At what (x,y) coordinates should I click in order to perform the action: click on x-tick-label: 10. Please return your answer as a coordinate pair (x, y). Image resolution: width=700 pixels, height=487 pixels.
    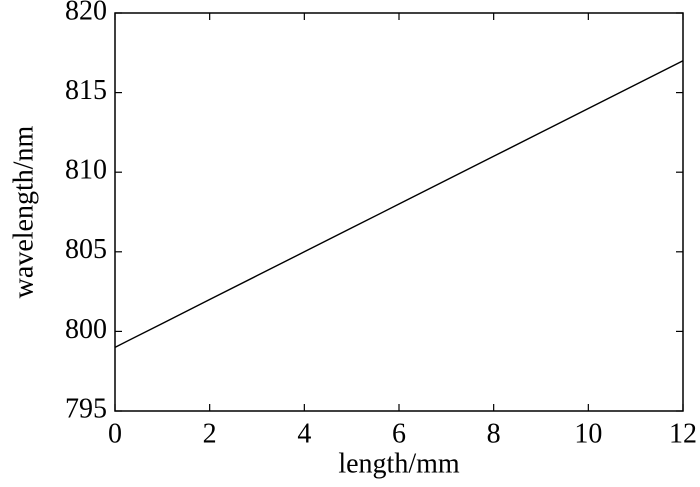
    Looking at the image, I should click on (588, 433).